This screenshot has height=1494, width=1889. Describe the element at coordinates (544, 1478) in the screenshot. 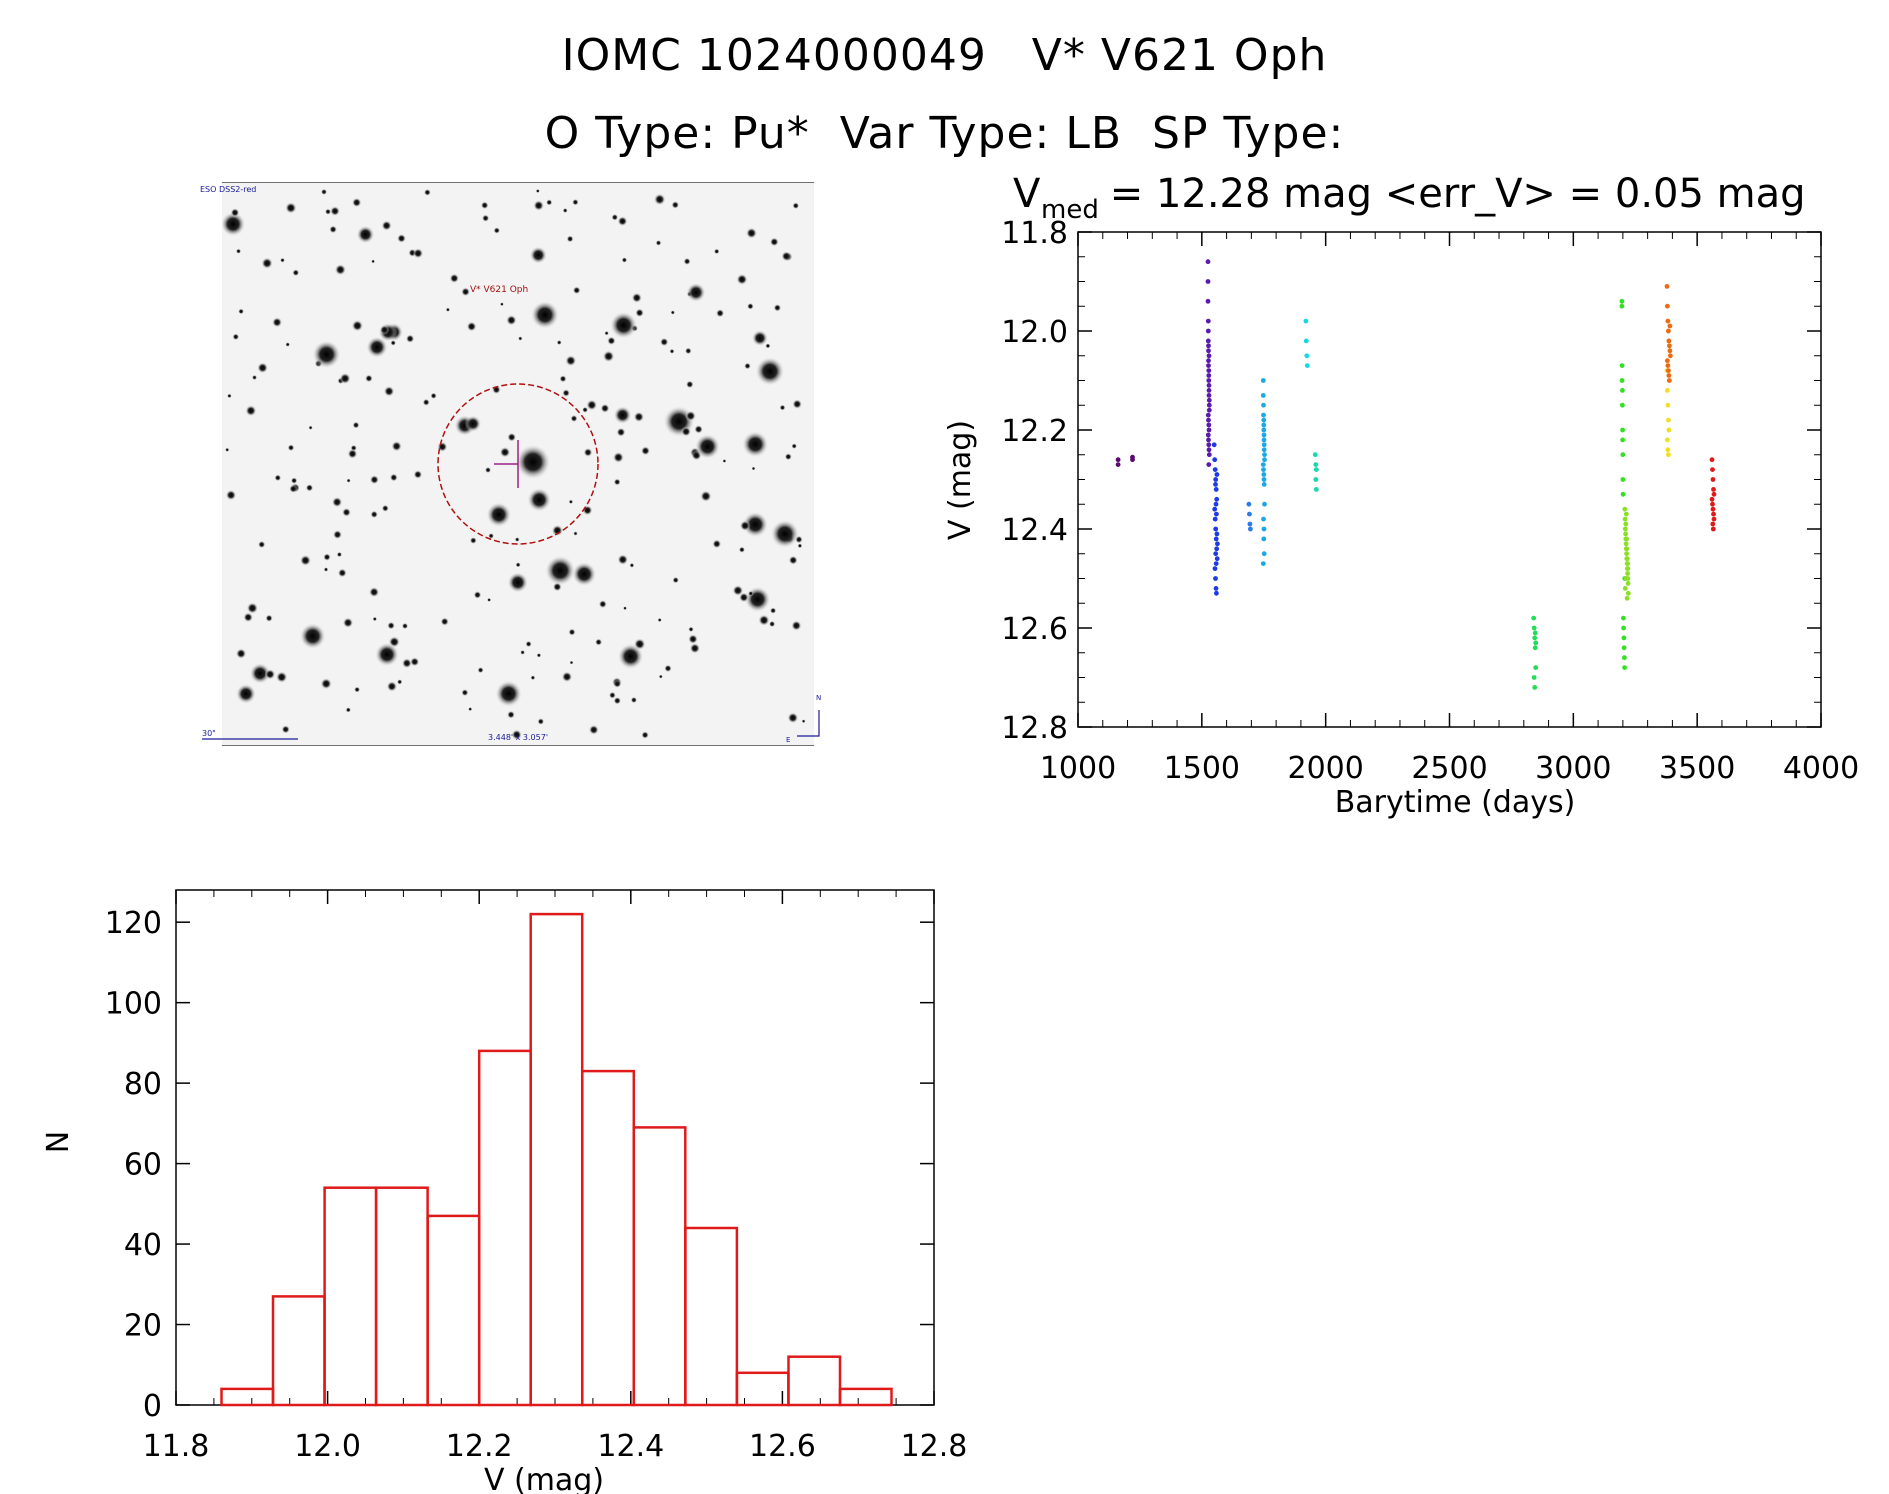

I see `hist-xlabel: V (mag)` at that location.